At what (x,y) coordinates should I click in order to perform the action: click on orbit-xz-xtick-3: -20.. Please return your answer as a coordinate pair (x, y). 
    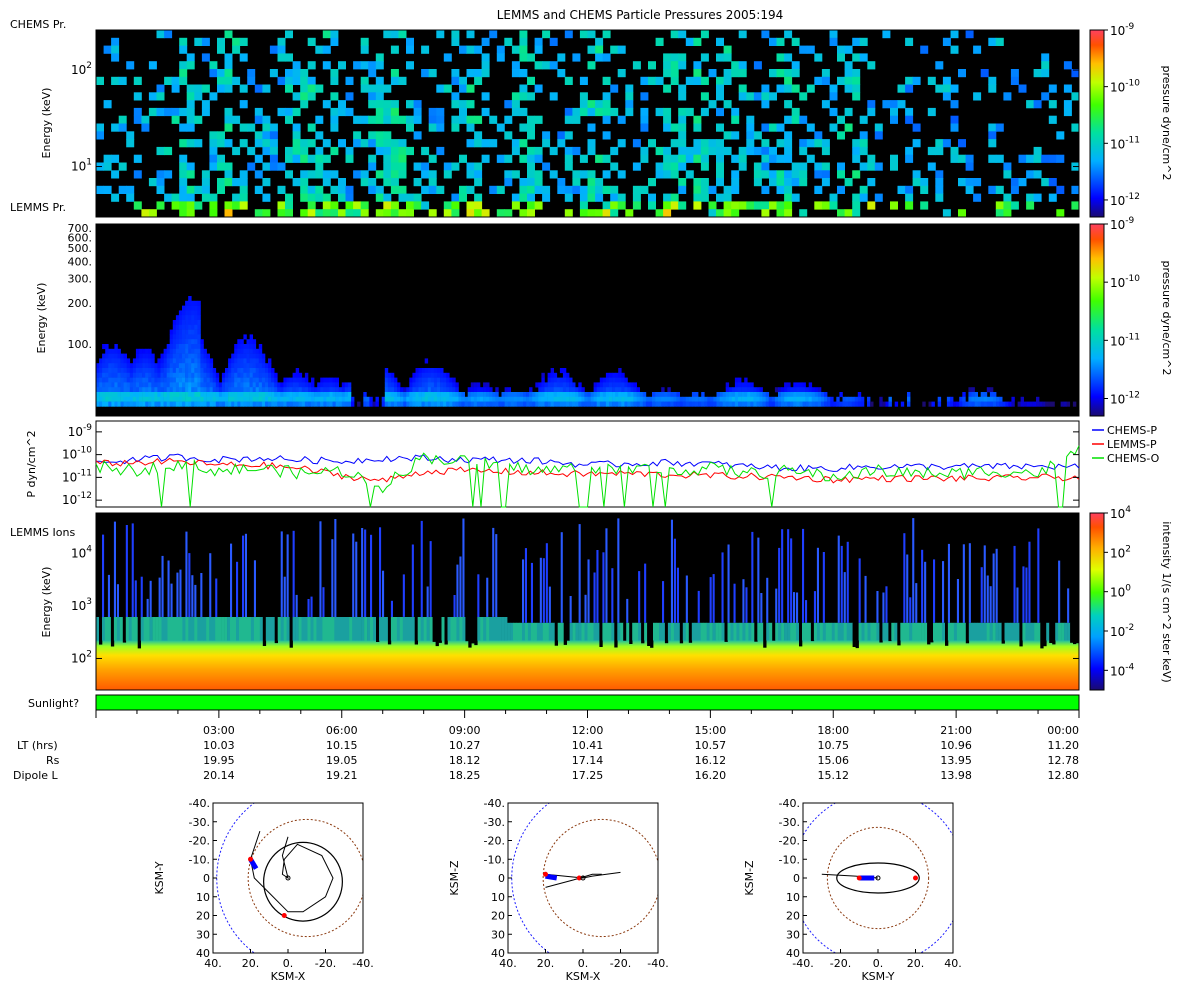
    Looking at the image, I should click on (620, 963).